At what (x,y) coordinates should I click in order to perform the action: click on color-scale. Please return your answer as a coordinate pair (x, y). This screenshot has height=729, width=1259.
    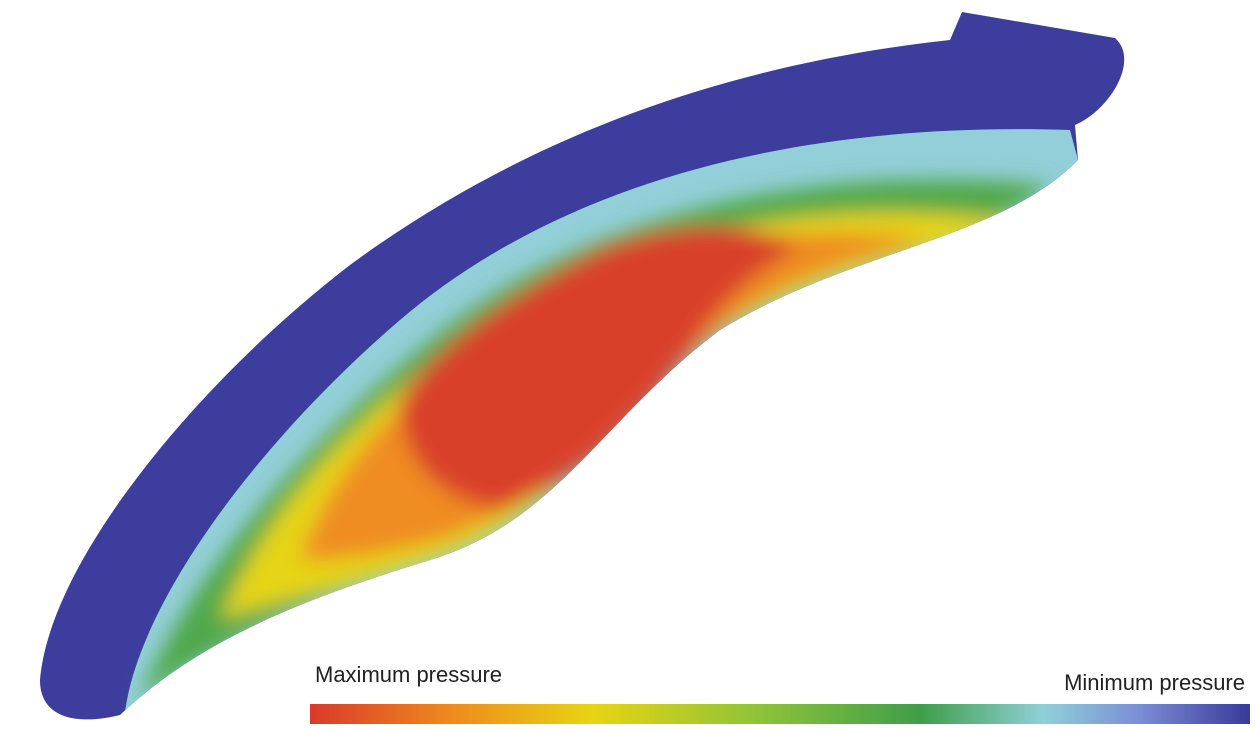
    Looking at the image, I should click on (780, 714).